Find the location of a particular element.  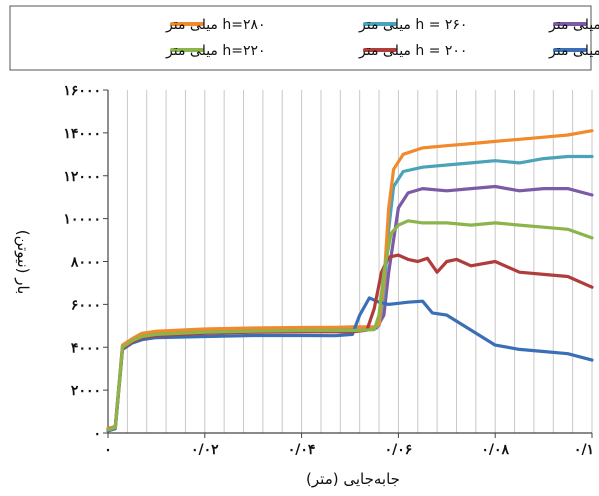

y-tick-label: ۱۴۰۰۰ is located at coordinates (82, 134).